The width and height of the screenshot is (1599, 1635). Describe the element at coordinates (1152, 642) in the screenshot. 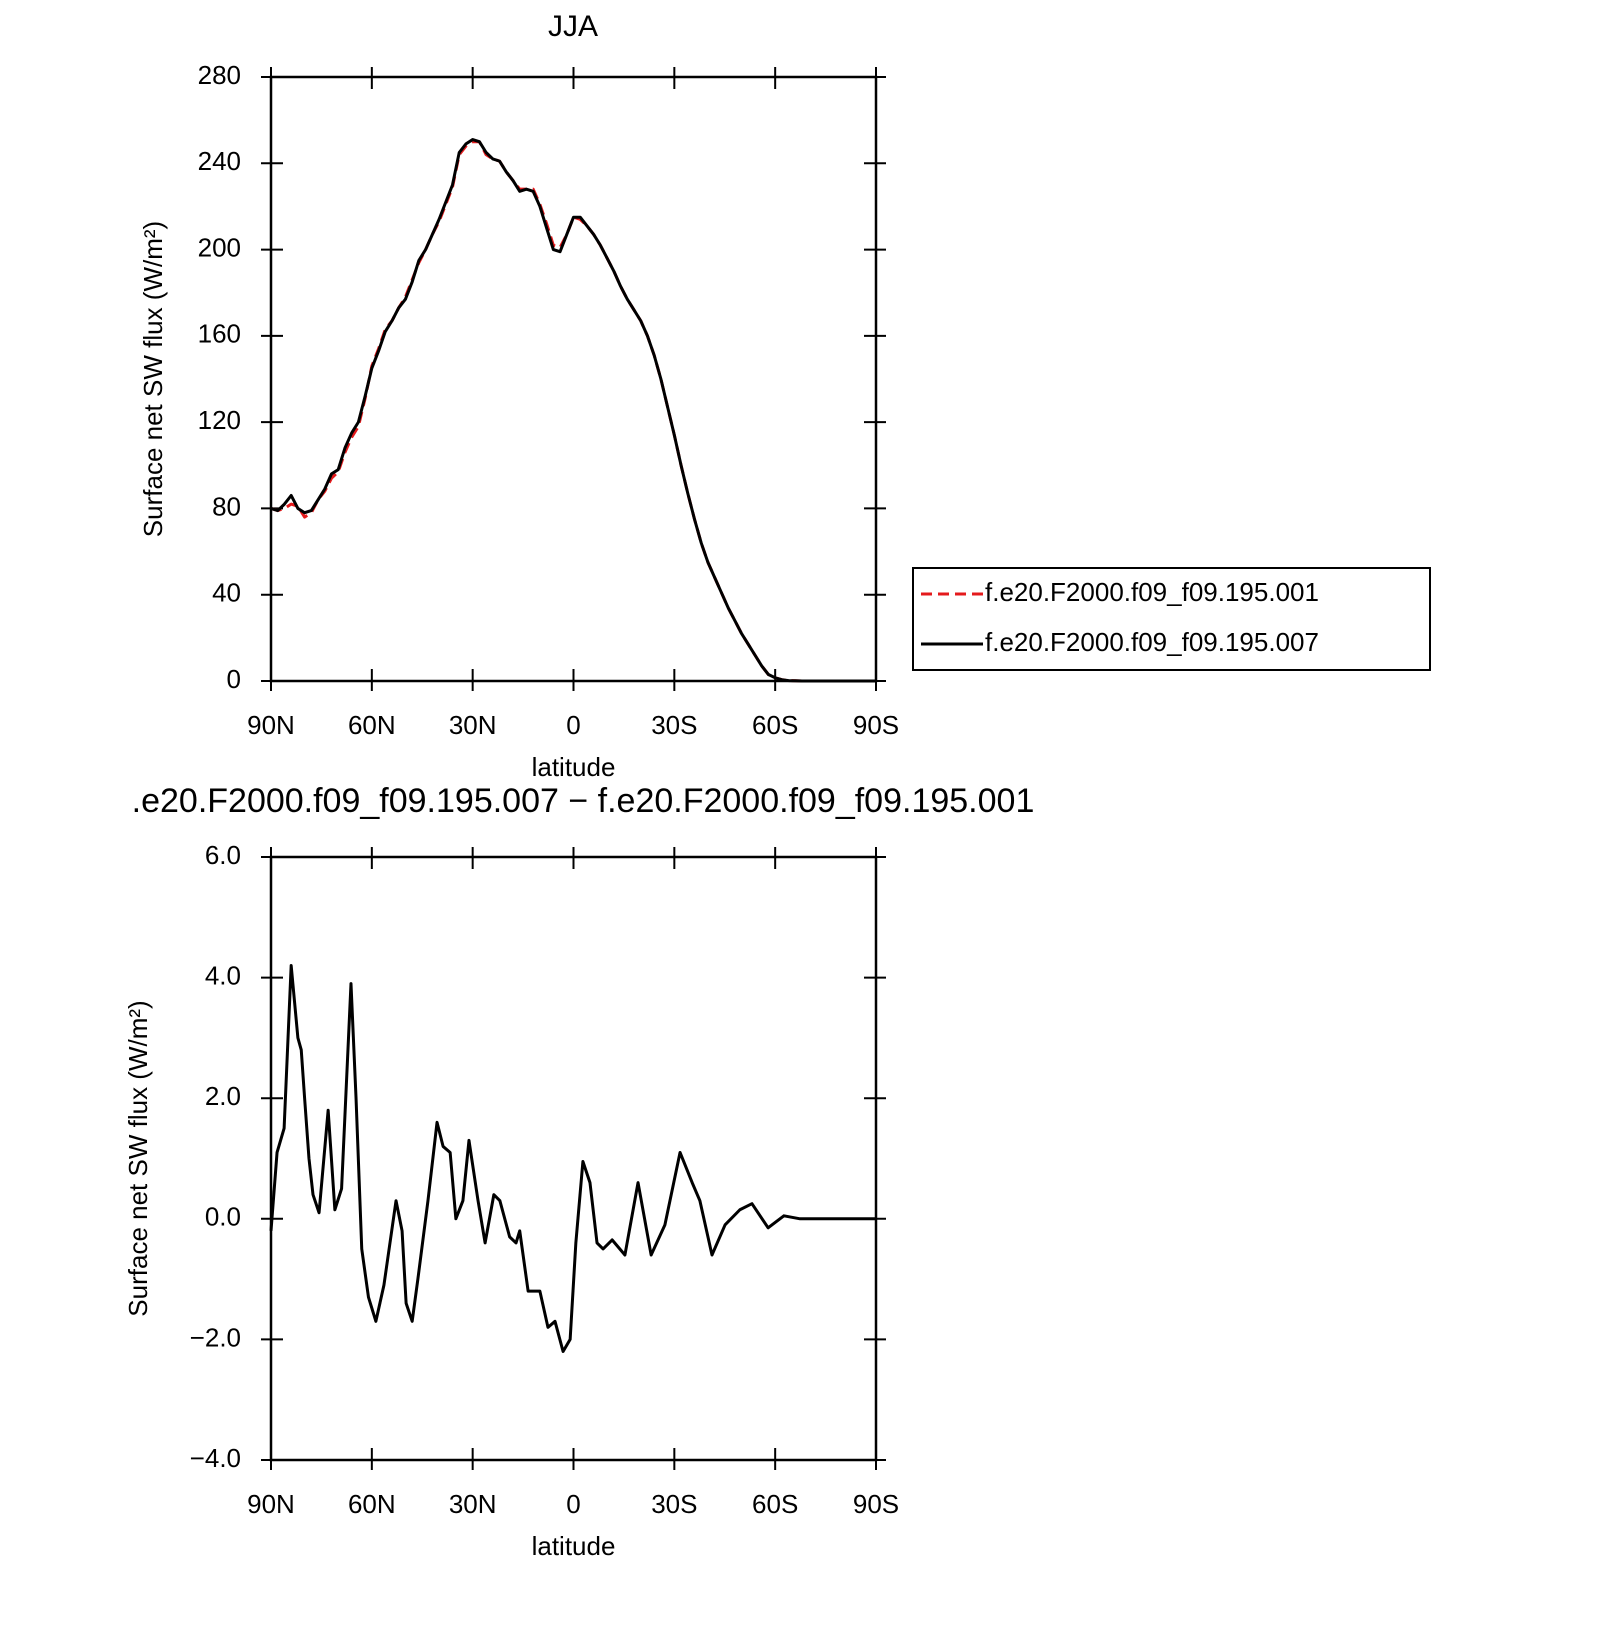

I see `legend-label: f.e20.F2000.f09_f09.195.007` at that location.